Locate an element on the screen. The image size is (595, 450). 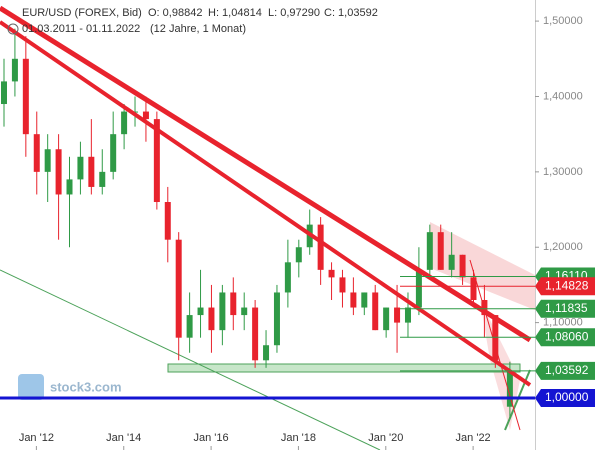
support-zone is located at coordinates (344, 368).